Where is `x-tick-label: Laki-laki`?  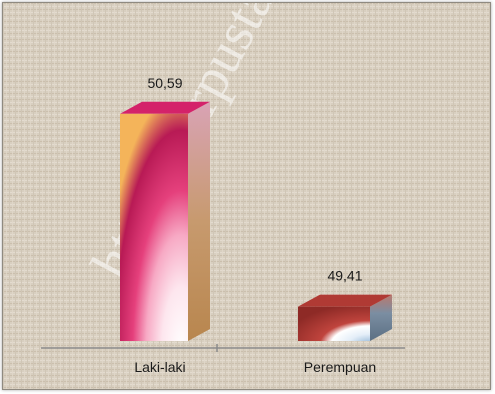 x-tick-label: Laki-laki is located at coordinates (159, 367).